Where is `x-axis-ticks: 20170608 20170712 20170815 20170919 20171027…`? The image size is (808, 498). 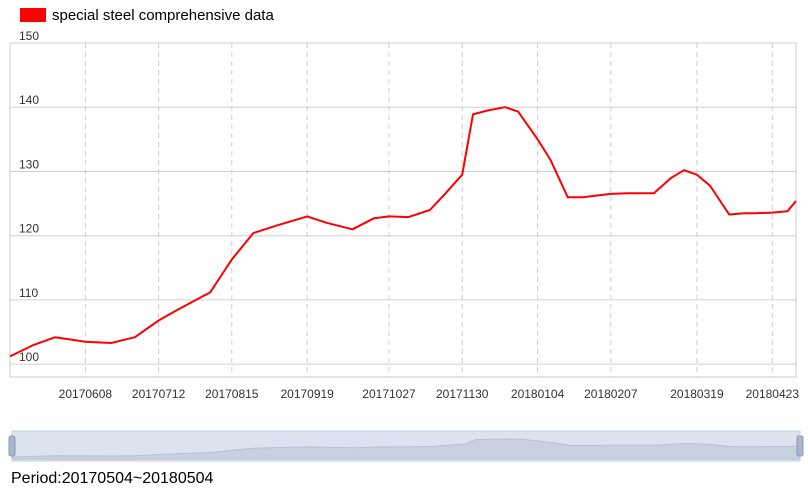 x-axis-ticks: 20170608 20170712 20170815 20170919 20171027… is located at coordinates (429, 394).